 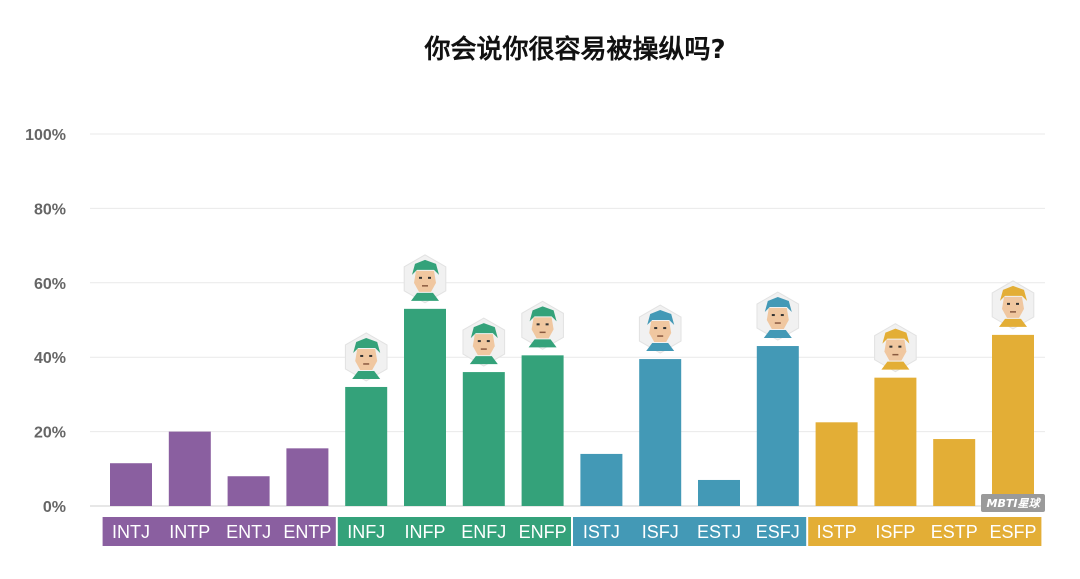 I want to click on y-axis-ticks: 0% 20% 40% 60% 80% 100%, so click(x=45, y=321).